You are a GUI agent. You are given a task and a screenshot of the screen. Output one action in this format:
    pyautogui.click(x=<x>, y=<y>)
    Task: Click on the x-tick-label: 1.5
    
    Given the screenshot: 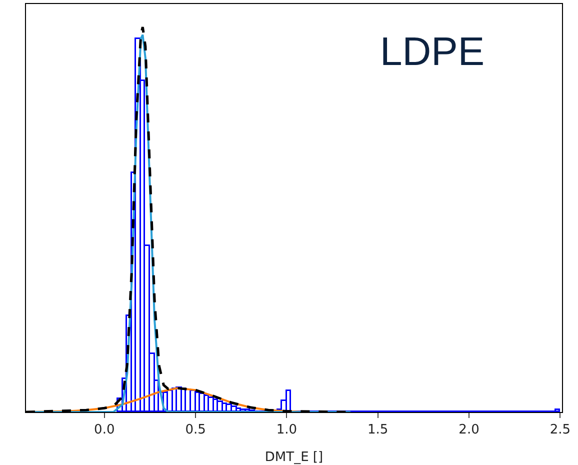 What is the action you would take?
    pyautogui.click(x=378, y=430)
    